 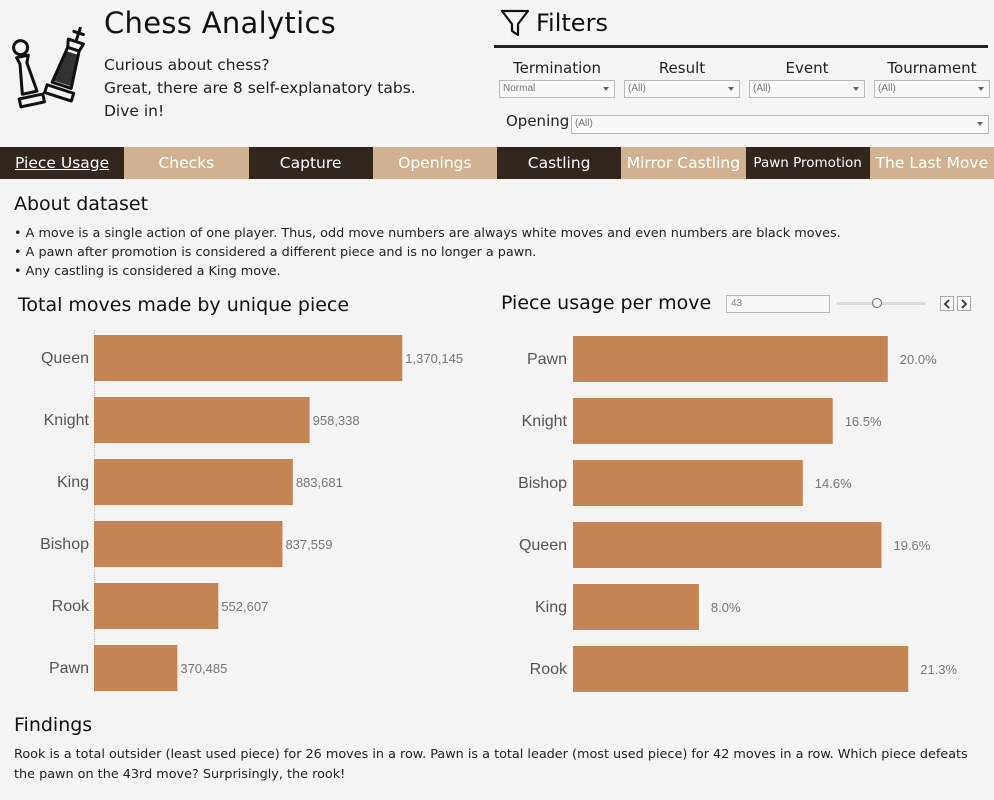 I want to click on tab-label: Checks, so click(x=186, y=163).